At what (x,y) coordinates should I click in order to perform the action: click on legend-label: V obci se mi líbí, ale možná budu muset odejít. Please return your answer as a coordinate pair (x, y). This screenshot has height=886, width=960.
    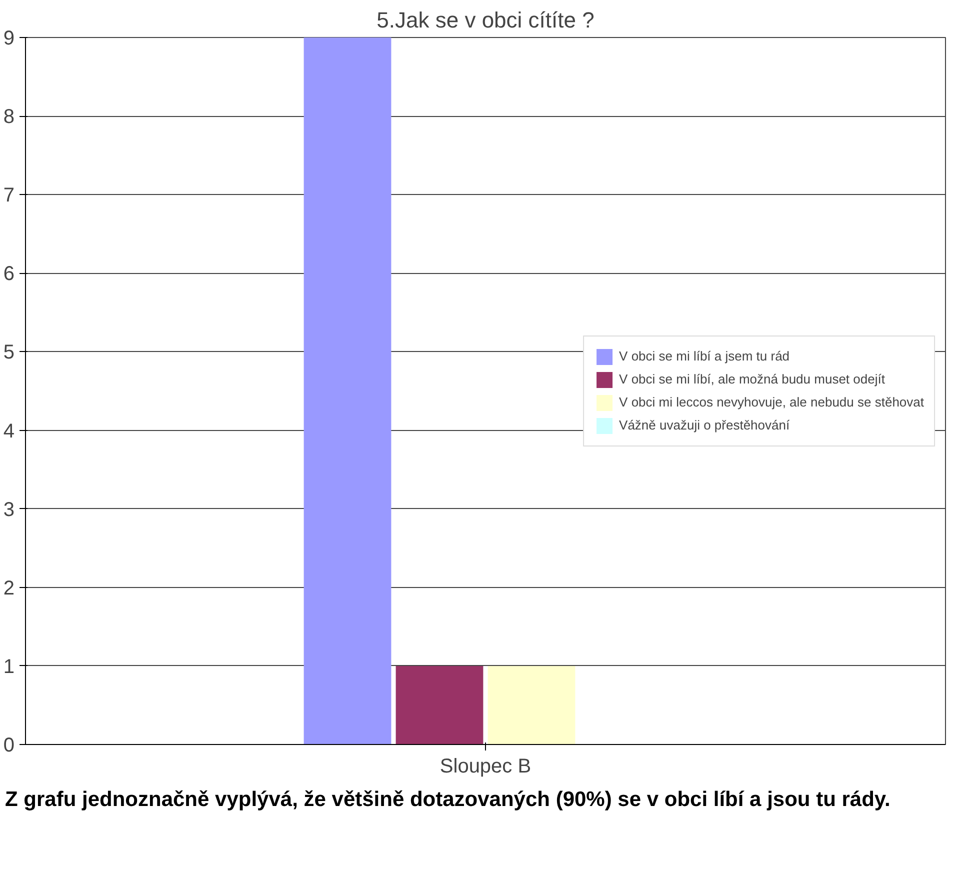
    Looking at the image, I should click on (752, 379).